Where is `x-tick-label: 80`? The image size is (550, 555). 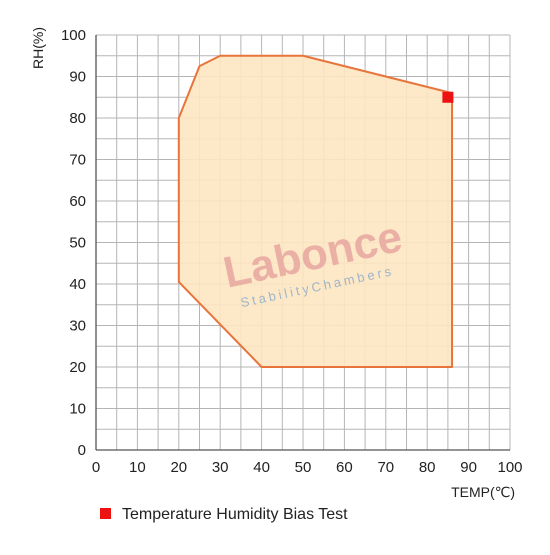 x-tick-label: 80 is located at coordinates (427, 467).